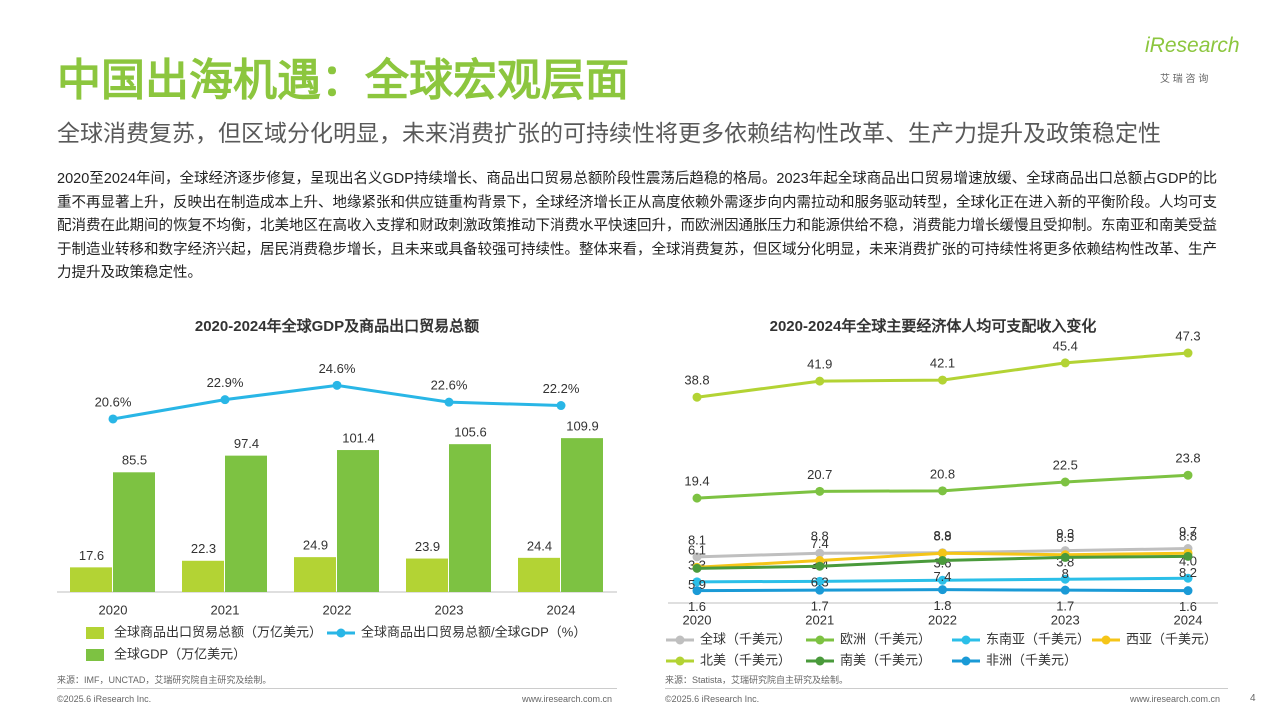 Image resolution: width=1280 pixels, height=720 pixels. Describe the element at coordinates (942, 473) in the screenshot. I see `point-value-label: 20.8` at that location.